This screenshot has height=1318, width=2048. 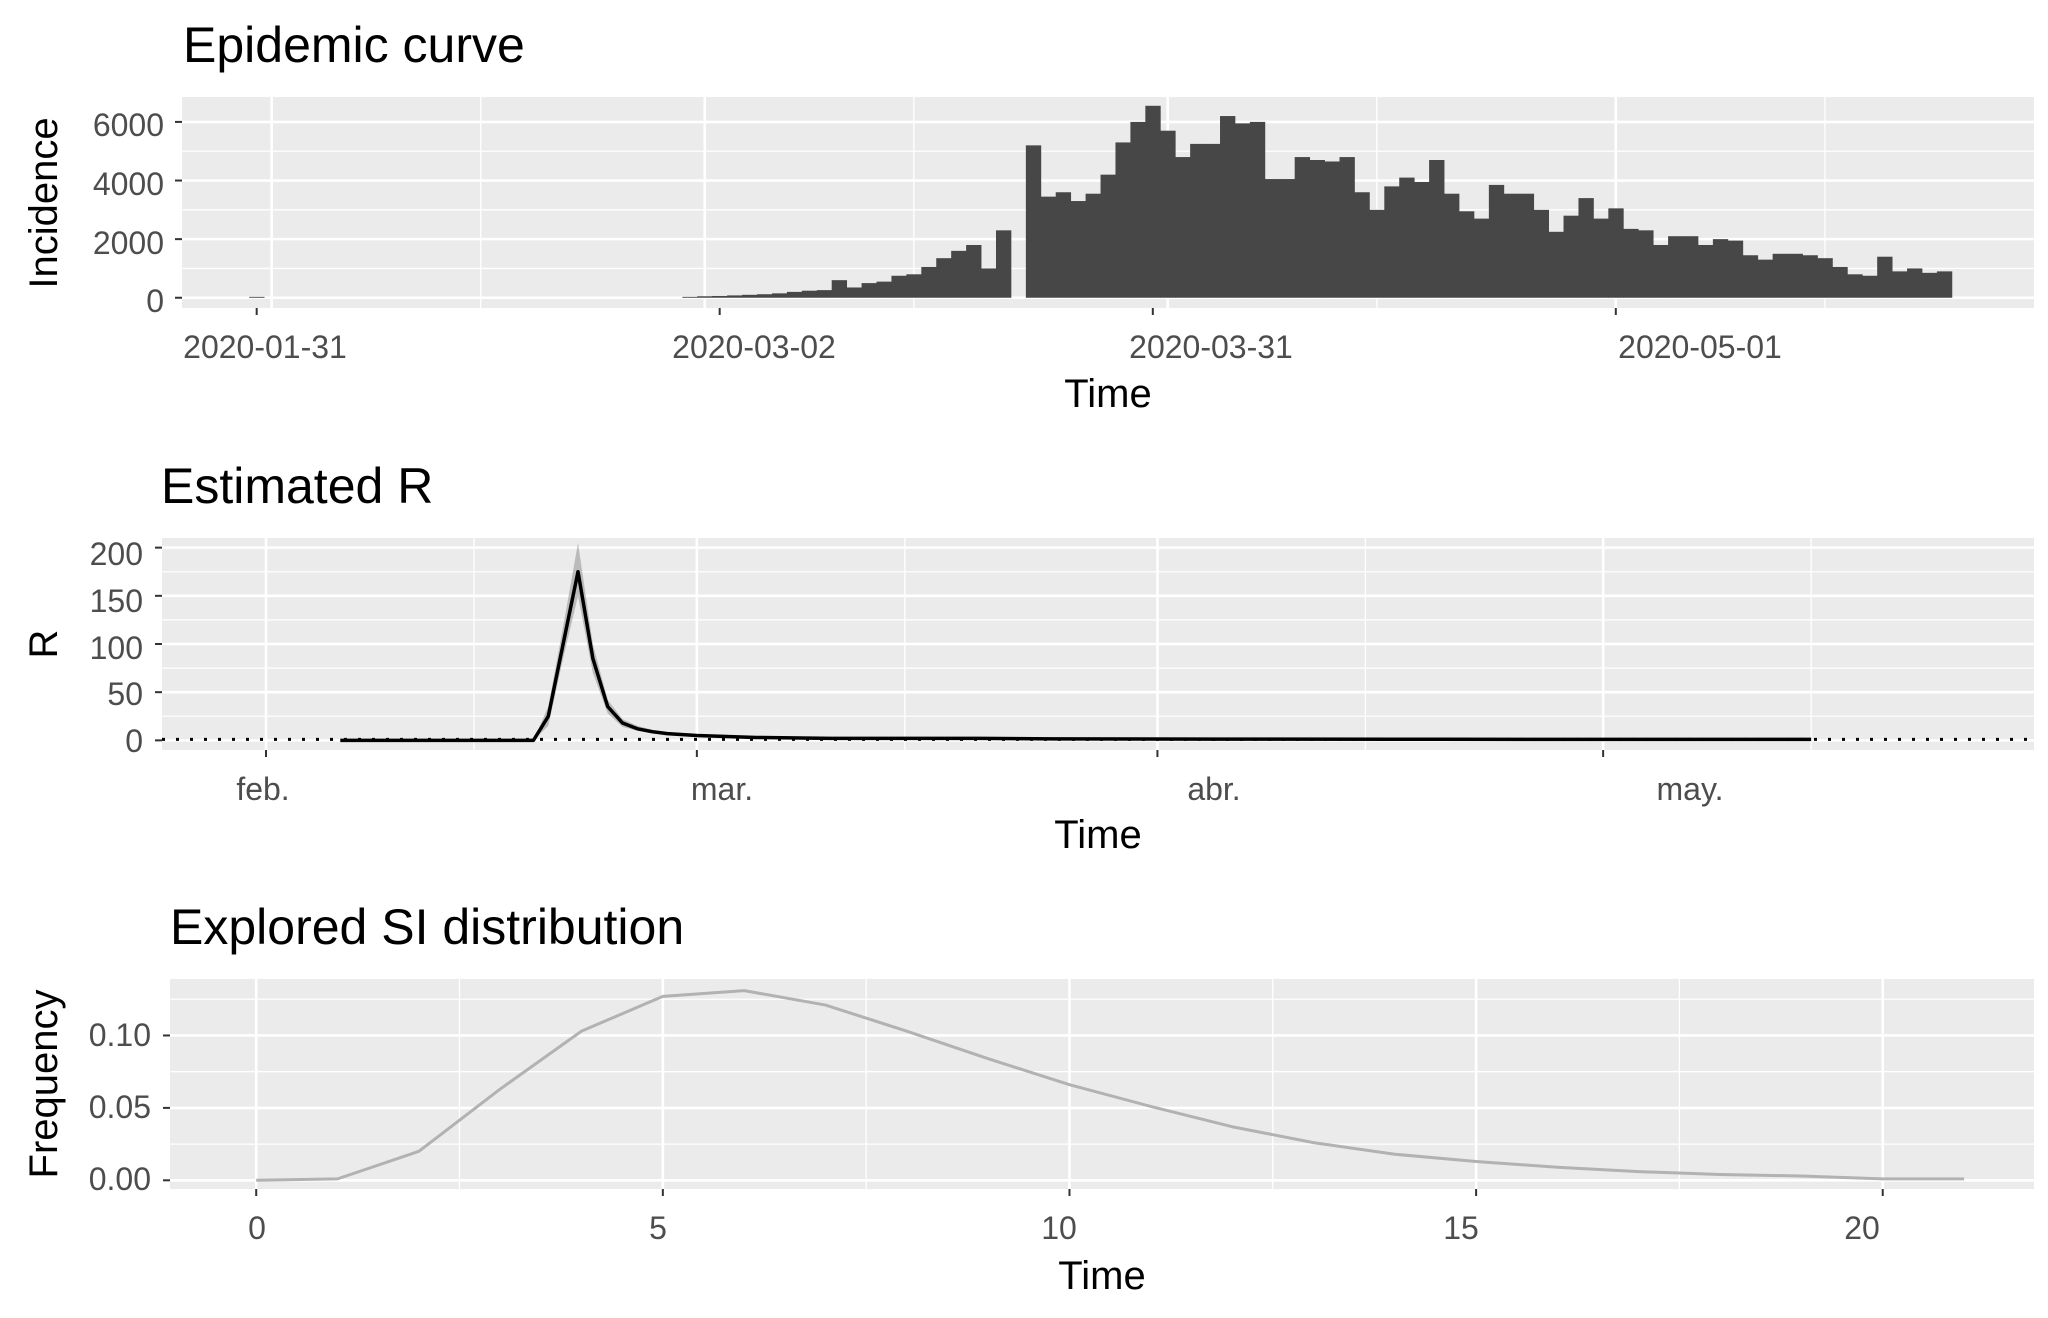 I want to click on y-tick-label: 0, so click(x=155, y=301).